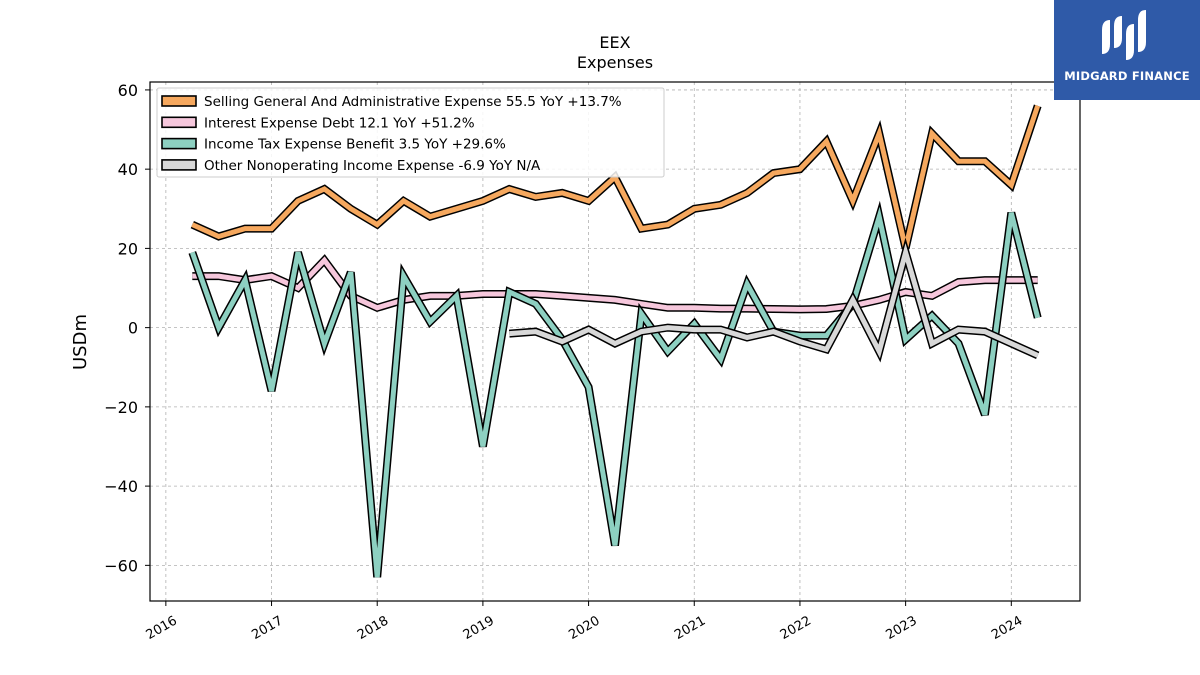 This screenshot has height=675, width=1200. I want to click on x-tick-label: 2022, so click(796, 628).